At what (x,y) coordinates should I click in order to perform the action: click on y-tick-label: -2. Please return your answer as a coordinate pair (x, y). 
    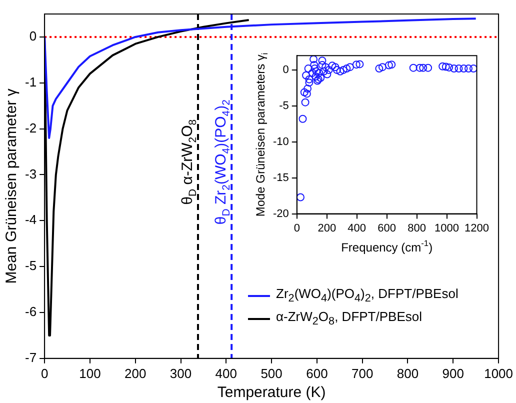
    Looking at the image, I should click on (30, 128).